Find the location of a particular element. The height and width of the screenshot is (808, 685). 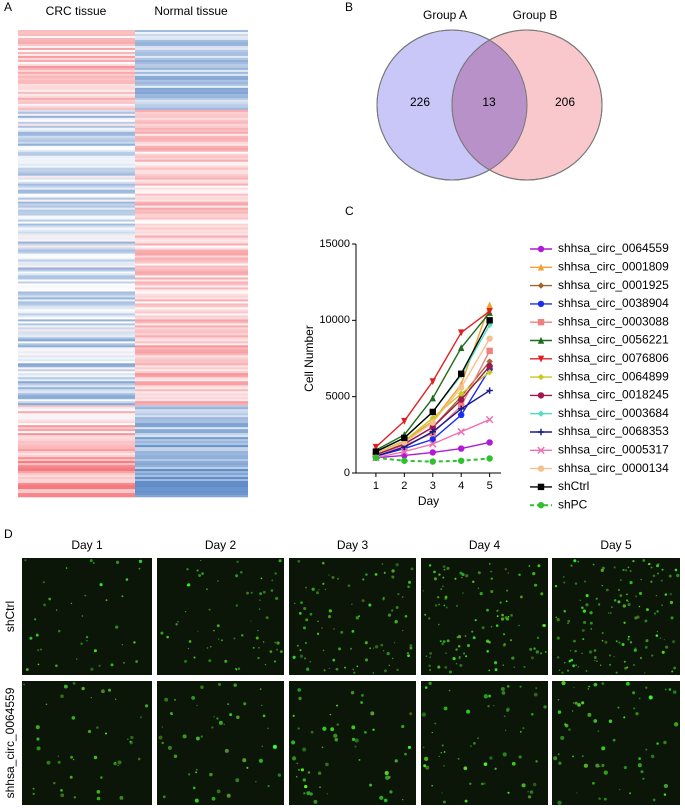

micrograph is located at coordinates (352, 616).